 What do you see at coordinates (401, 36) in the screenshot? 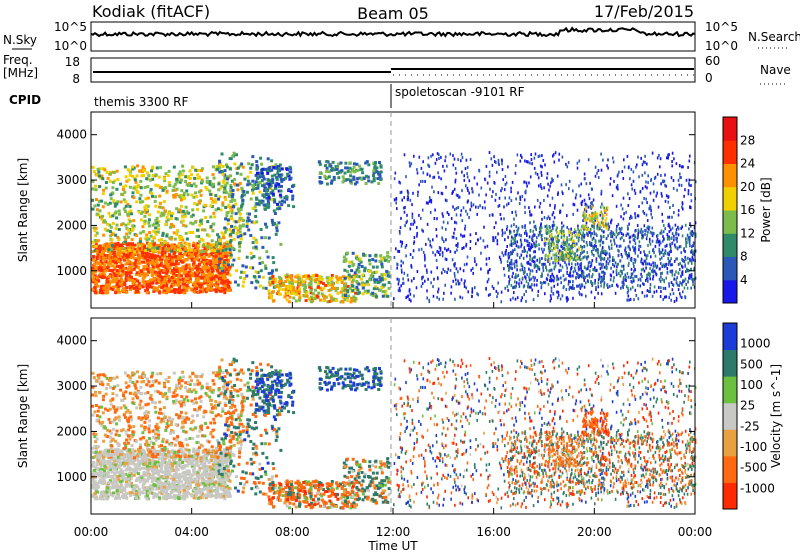
I see `nsky-panel: N.Sky 10^5 10^0 10^5 10^0 N.Search` at bounding box center [401, 36].